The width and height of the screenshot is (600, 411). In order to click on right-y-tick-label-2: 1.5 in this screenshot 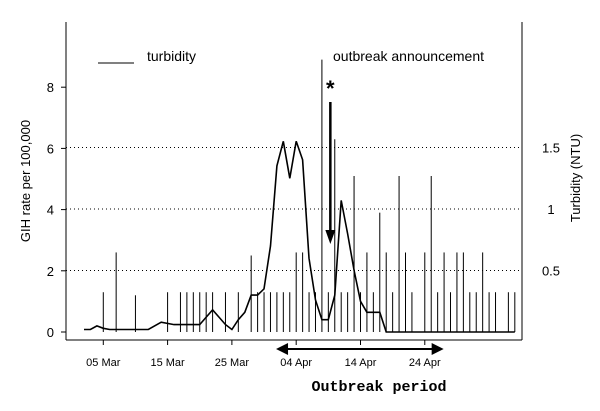, I will do `click(551, 148)`.